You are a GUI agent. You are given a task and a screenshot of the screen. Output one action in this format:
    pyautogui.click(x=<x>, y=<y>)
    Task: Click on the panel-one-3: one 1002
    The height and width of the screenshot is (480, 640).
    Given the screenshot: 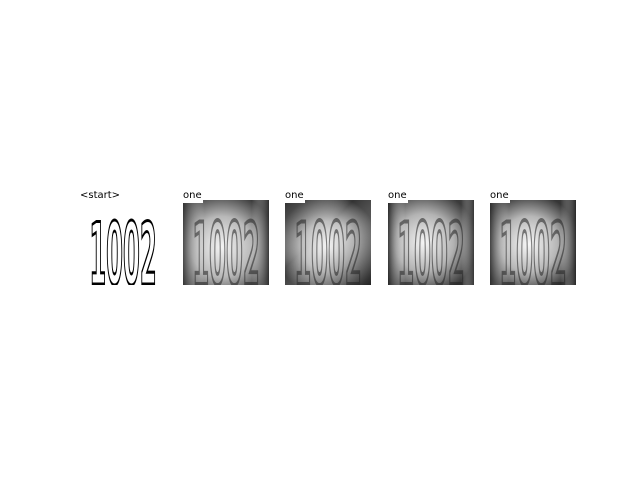 What is the action you would take?
    pyautogui.click(x=431, y=237)
    